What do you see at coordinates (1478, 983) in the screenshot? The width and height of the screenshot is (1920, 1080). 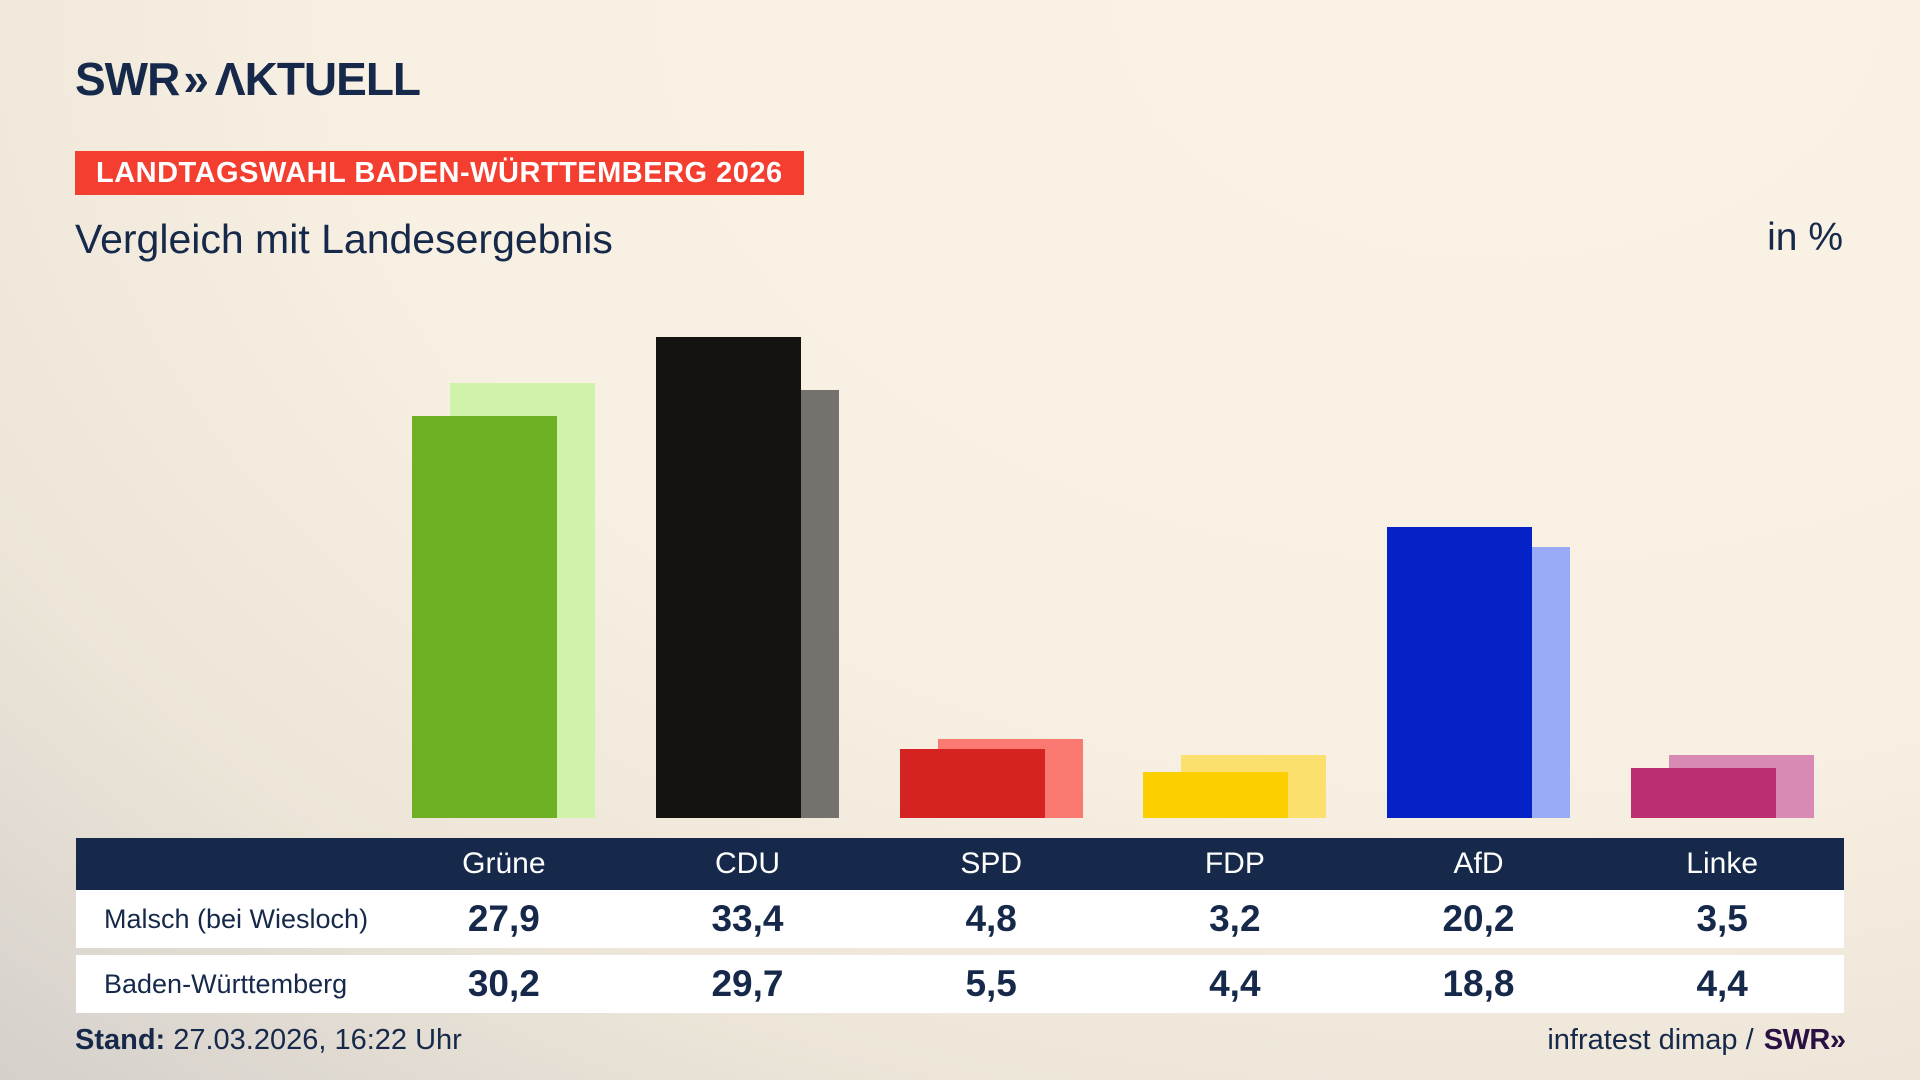 I see `value-afd: 18,8` at bounding box center [1478, 983].